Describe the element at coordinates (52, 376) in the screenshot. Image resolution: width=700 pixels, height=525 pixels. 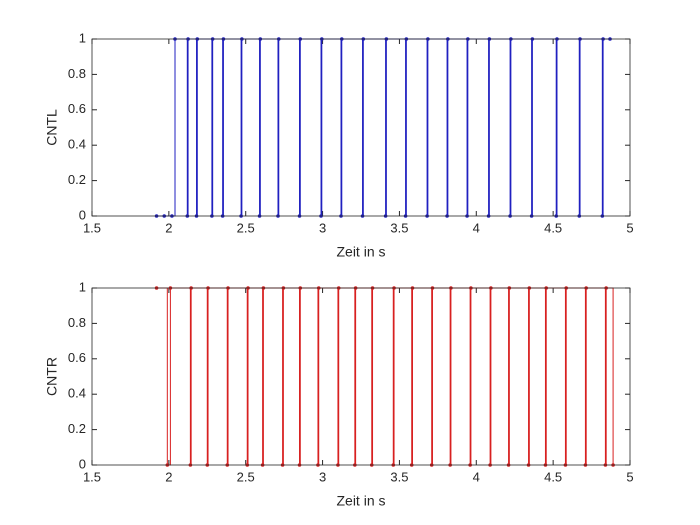
I see `y-axis-label: CNTR` at that location.